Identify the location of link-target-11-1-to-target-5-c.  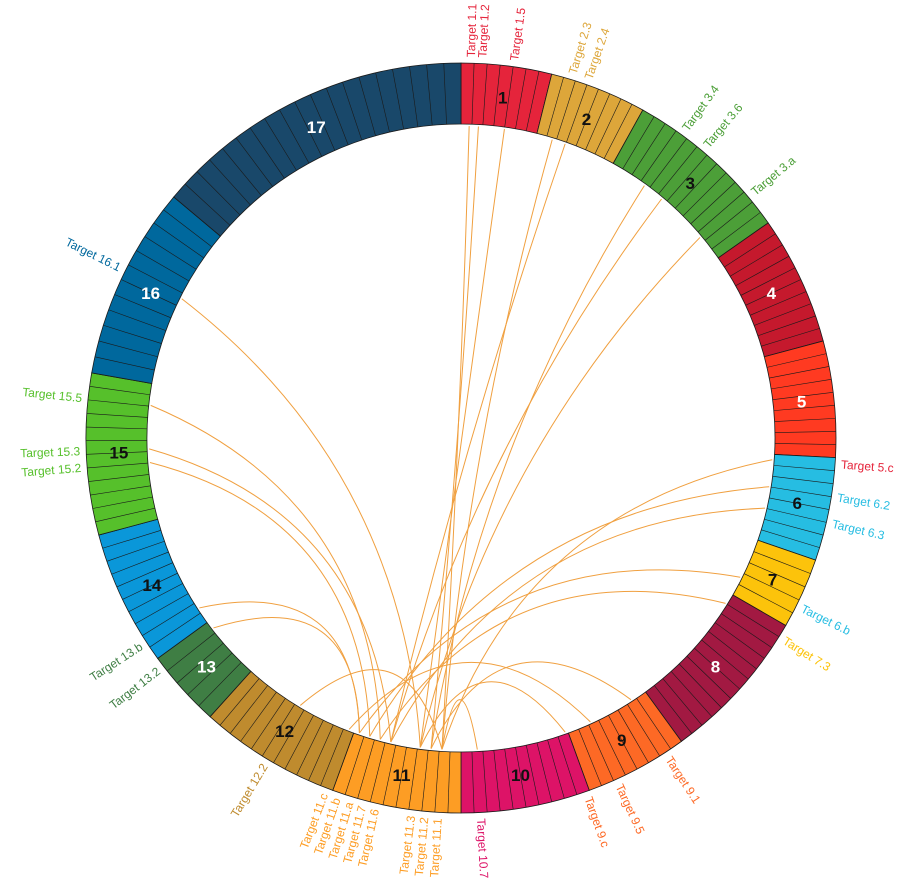
(607, 604).